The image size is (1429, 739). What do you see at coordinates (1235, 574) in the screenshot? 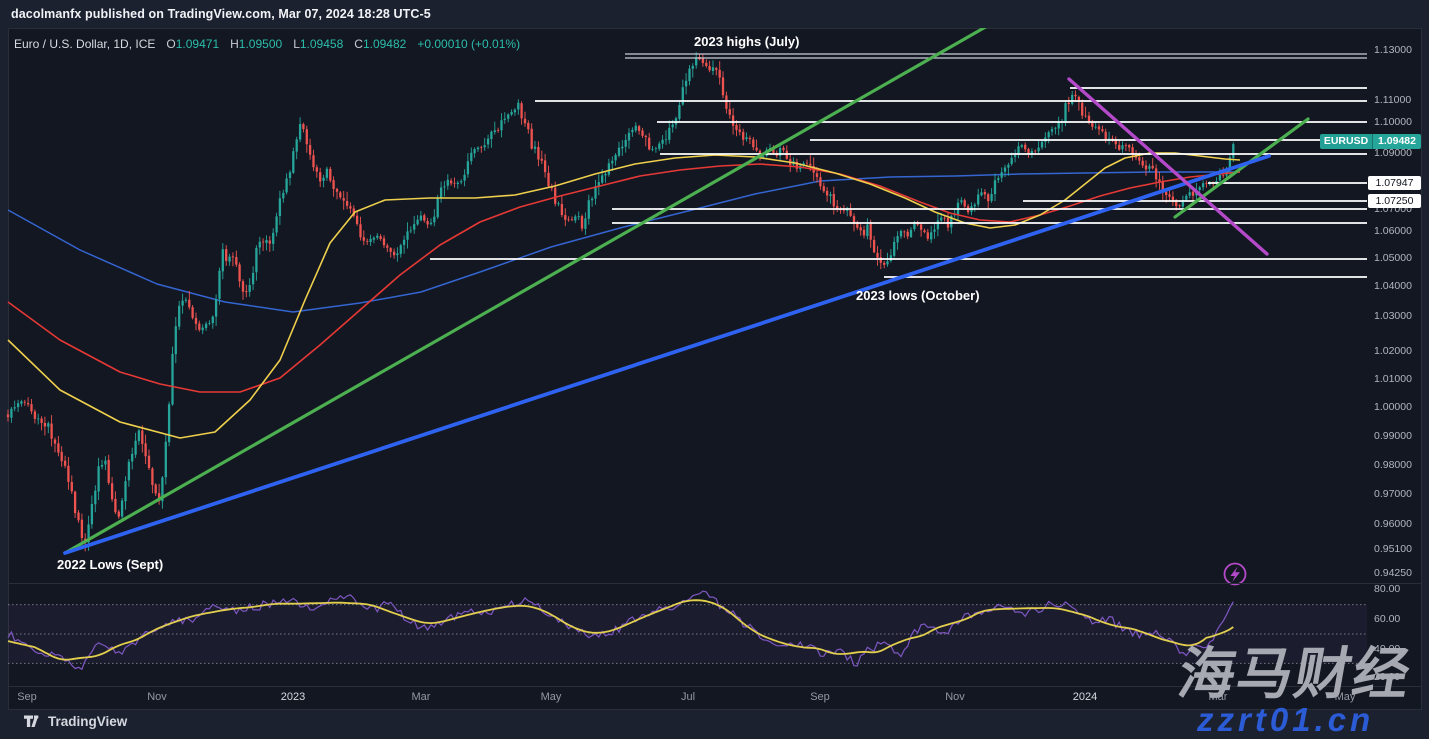
I see `lightning-bolt-icon` at bounding box center [1235, 574].